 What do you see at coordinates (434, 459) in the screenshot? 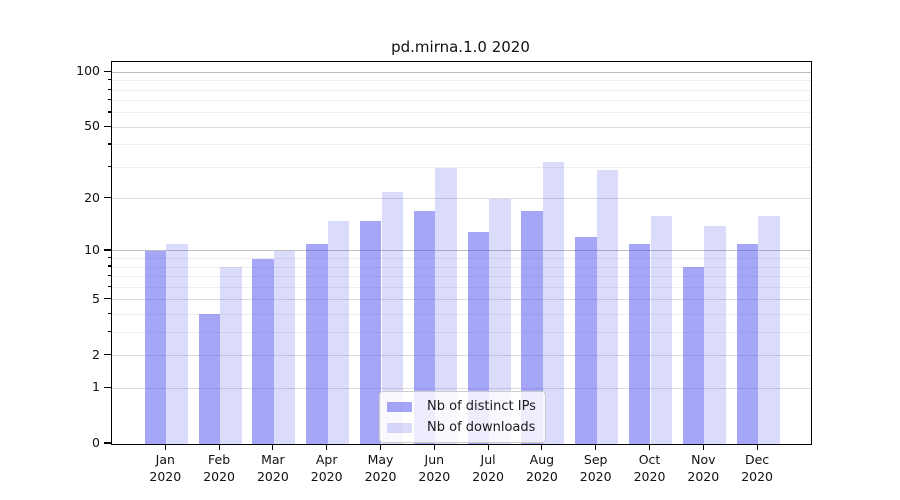
I see `x-tick-month: Jun` at bounding box center [434, 459].